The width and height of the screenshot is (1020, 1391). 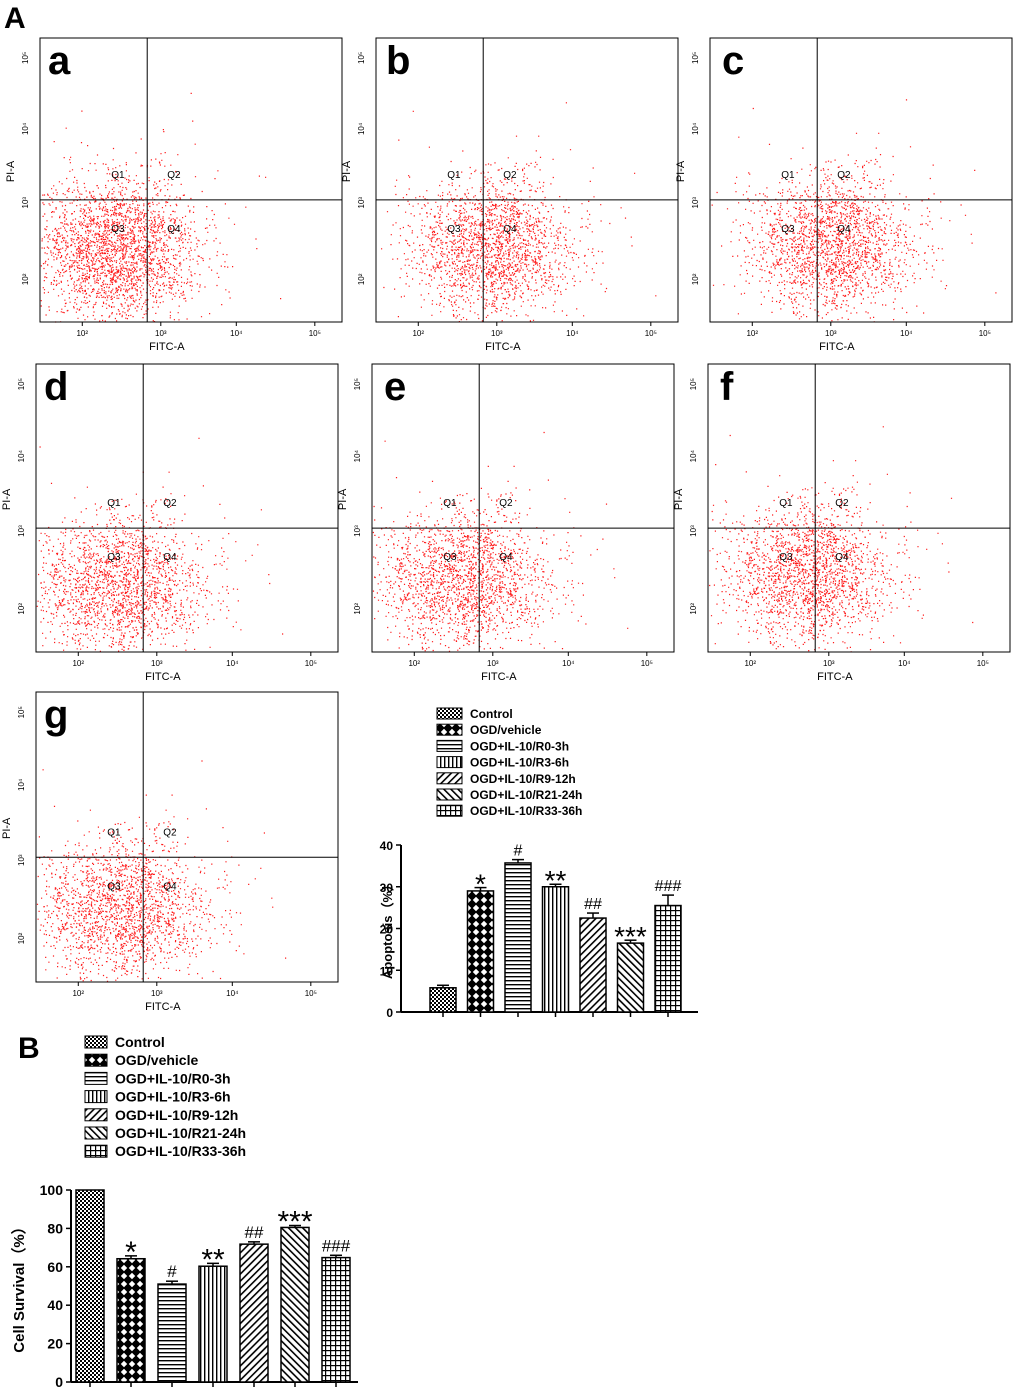 I want to click on significance-mark: **, so click(x=213, y=1259).